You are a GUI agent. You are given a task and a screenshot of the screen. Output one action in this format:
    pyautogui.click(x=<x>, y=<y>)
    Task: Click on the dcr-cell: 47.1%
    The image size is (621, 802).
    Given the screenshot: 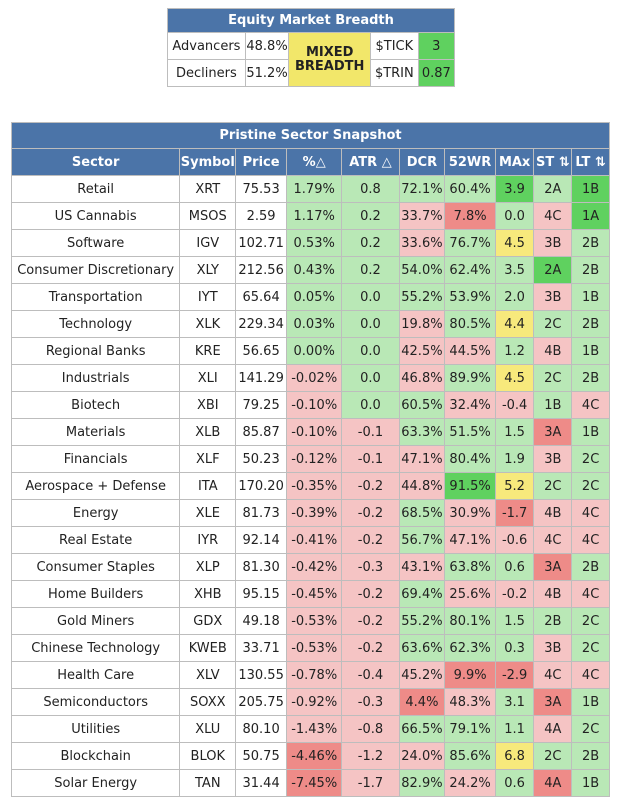 What is the action you would take?
    pyautogui.click(x=422, y=459)
    